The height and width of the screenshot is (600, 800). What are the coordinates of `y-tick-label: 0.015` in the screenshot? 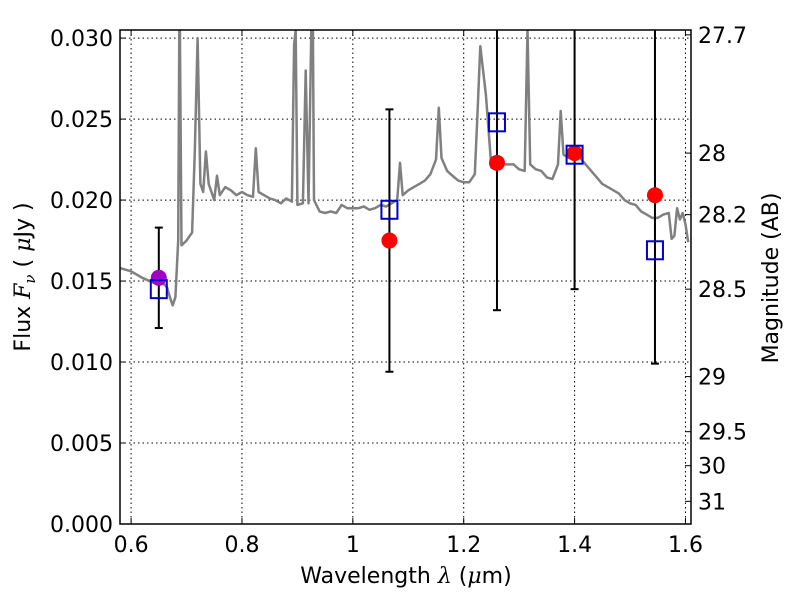 It's located at (81, 282).